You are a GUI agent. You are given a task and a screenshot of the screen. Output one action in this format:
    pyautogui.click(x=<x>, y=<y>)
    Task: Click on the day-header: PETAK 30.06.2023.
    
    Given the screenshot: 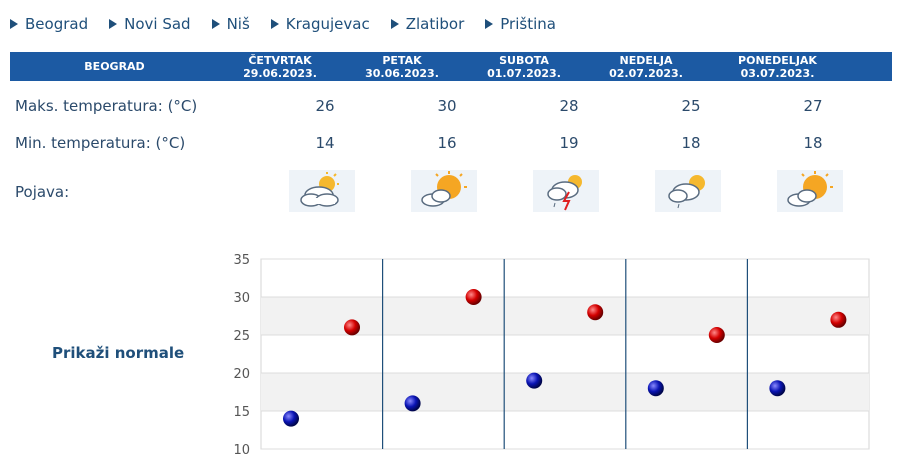 What is the action you would take?
    pyautogui.click(x=402, y=66)
    